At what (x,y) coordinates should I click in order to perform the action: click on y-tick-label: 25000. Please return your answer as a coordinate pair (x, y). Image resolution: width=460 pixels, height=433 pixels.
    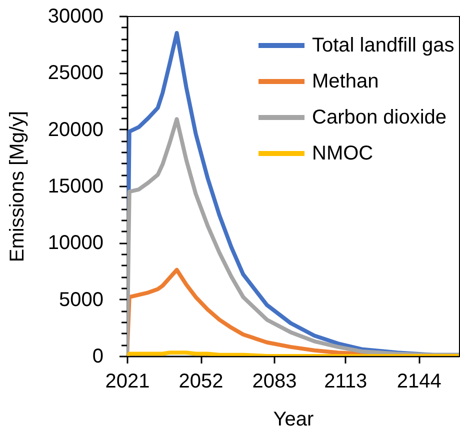
    Looking at the image, I should click on (76, 73).